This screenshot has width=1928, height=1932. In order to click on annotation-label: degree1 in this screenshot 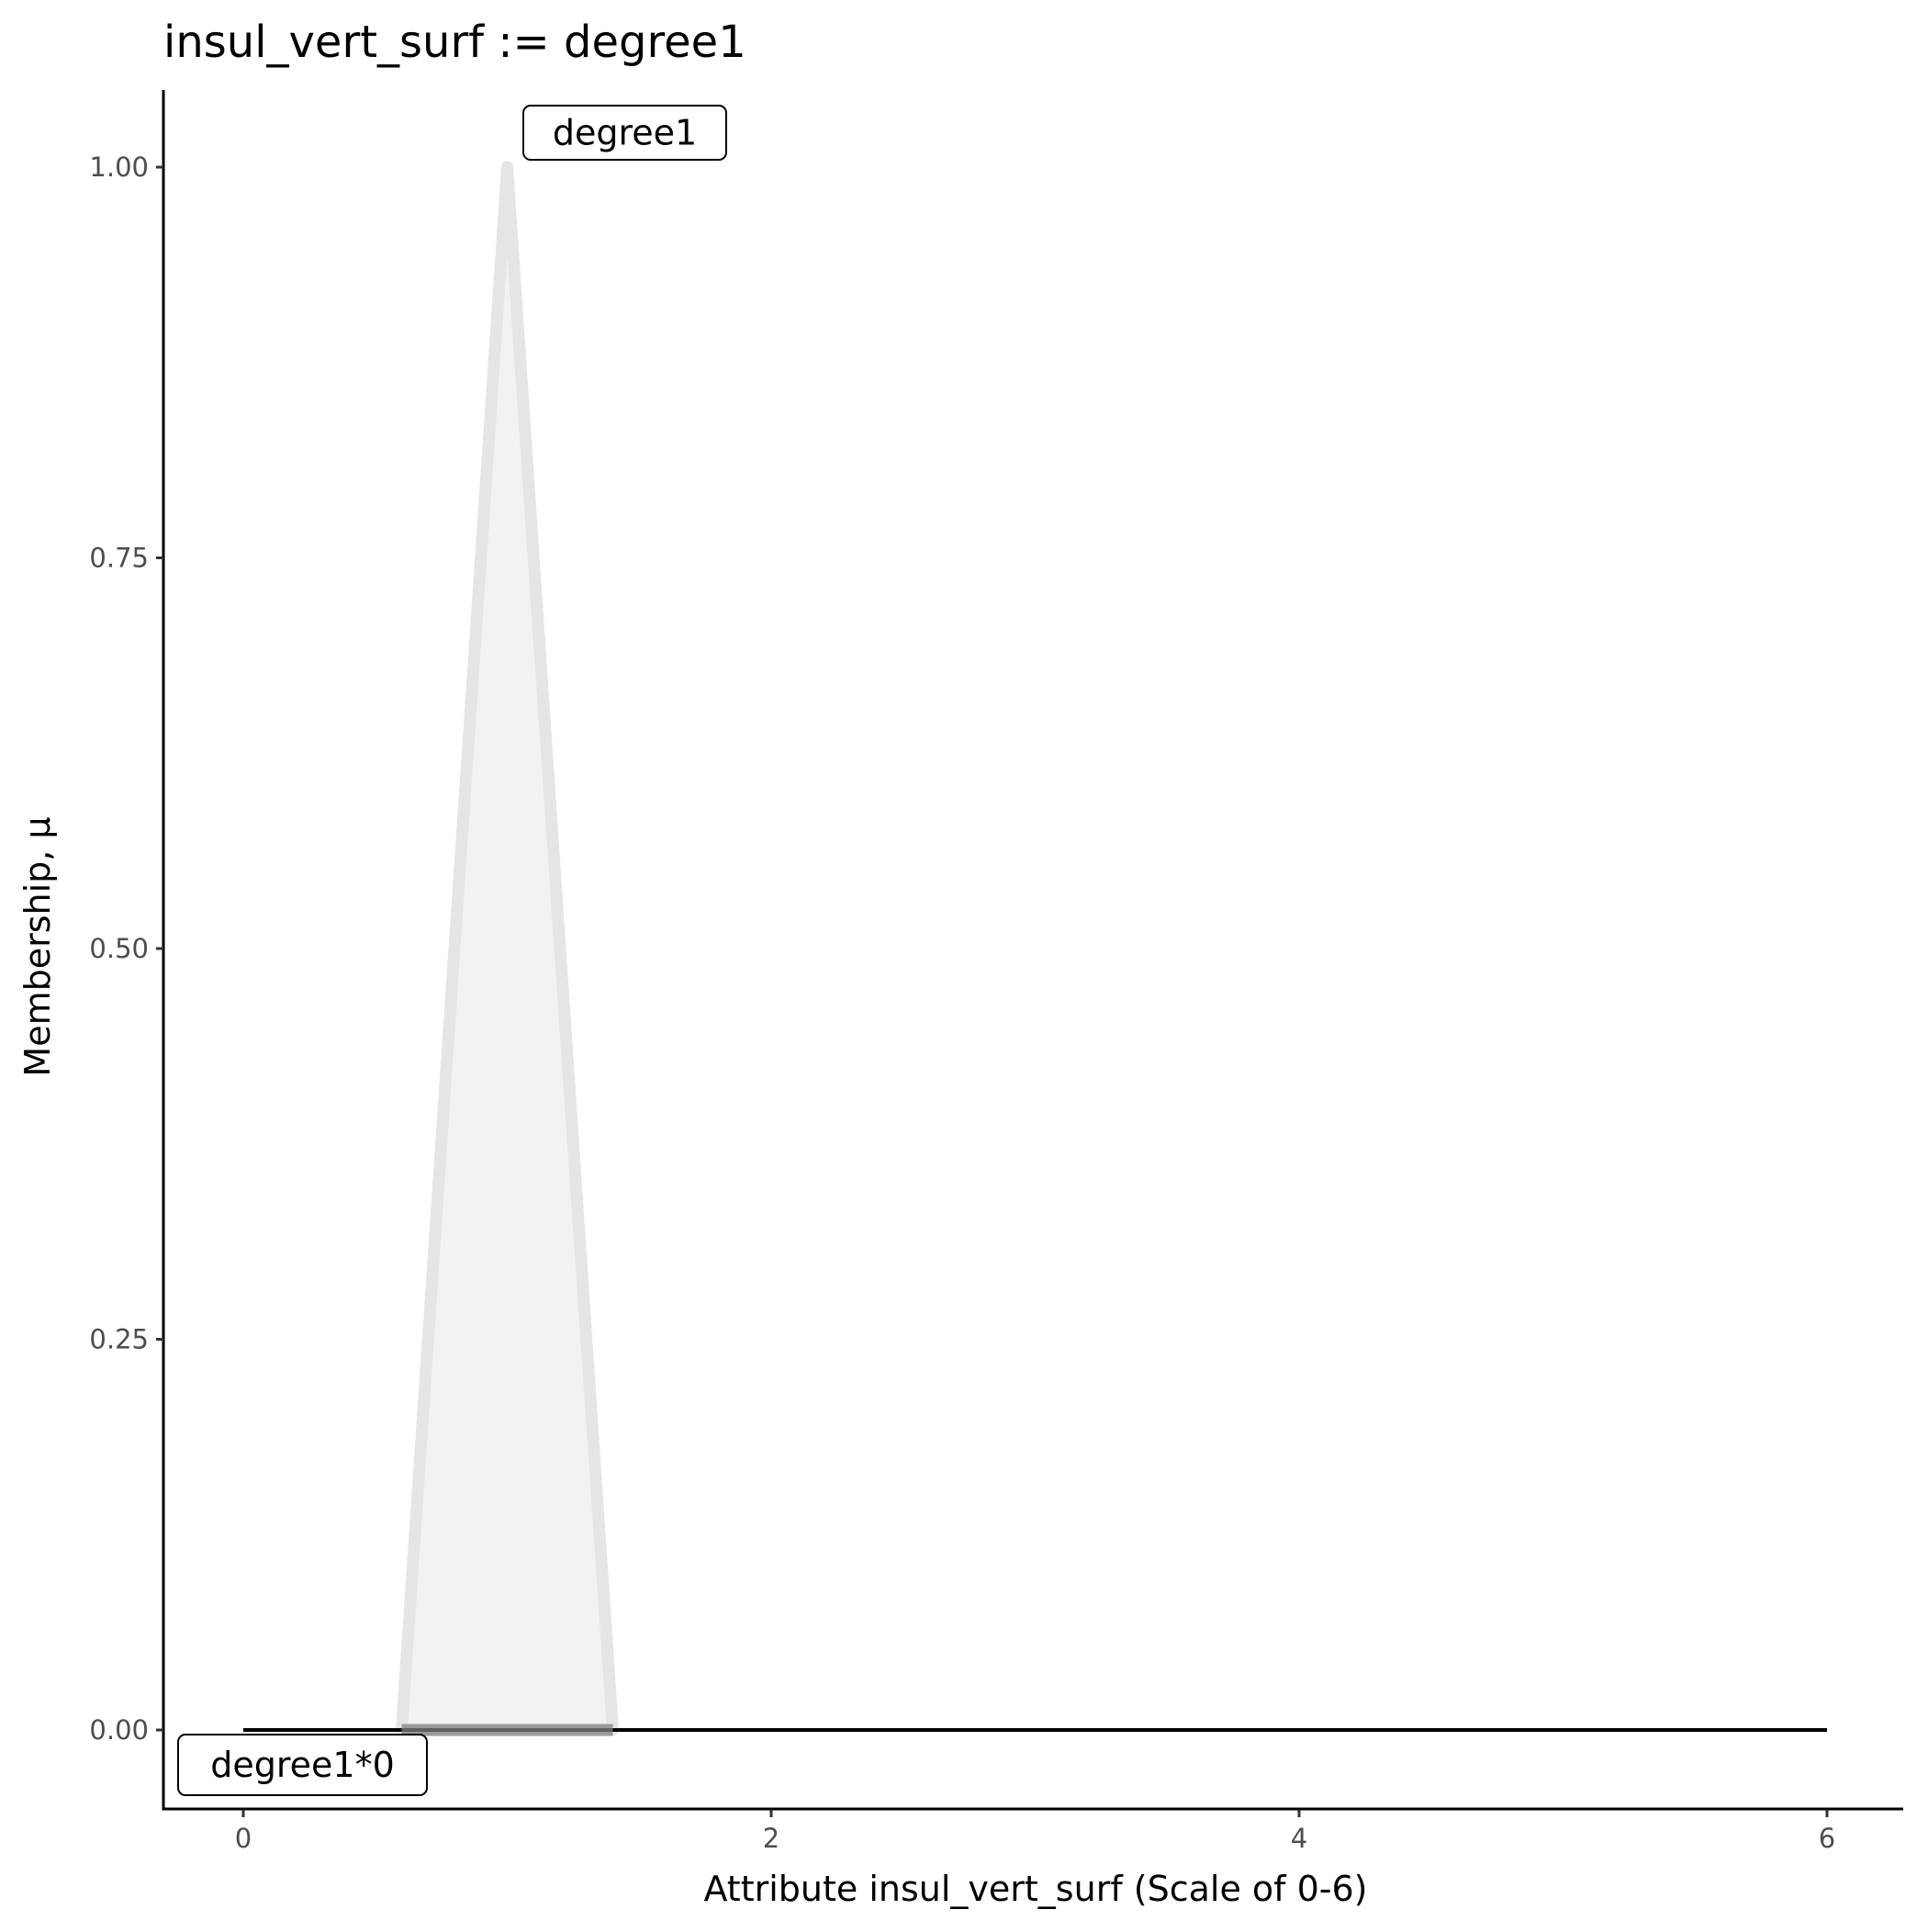, I will do `click(625, 133)`.